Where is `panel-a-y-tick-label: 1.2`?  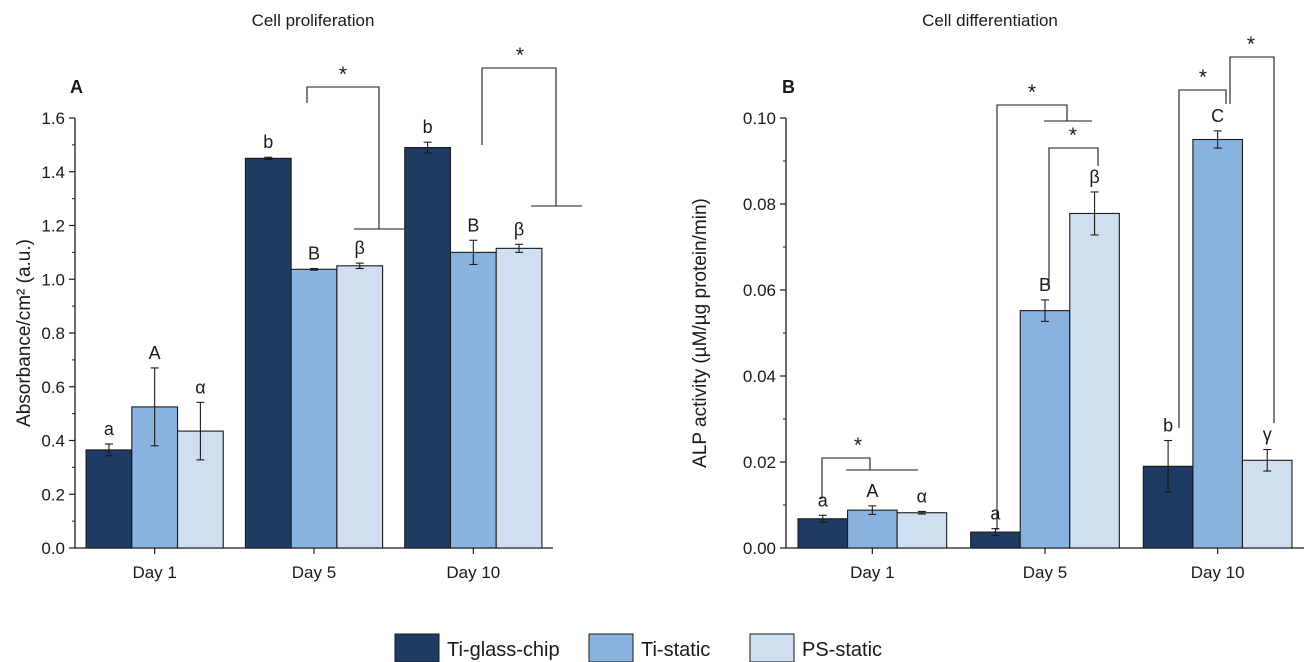
panel-a-y-tick-label: 1.2 is located at coordinates (53, 226).